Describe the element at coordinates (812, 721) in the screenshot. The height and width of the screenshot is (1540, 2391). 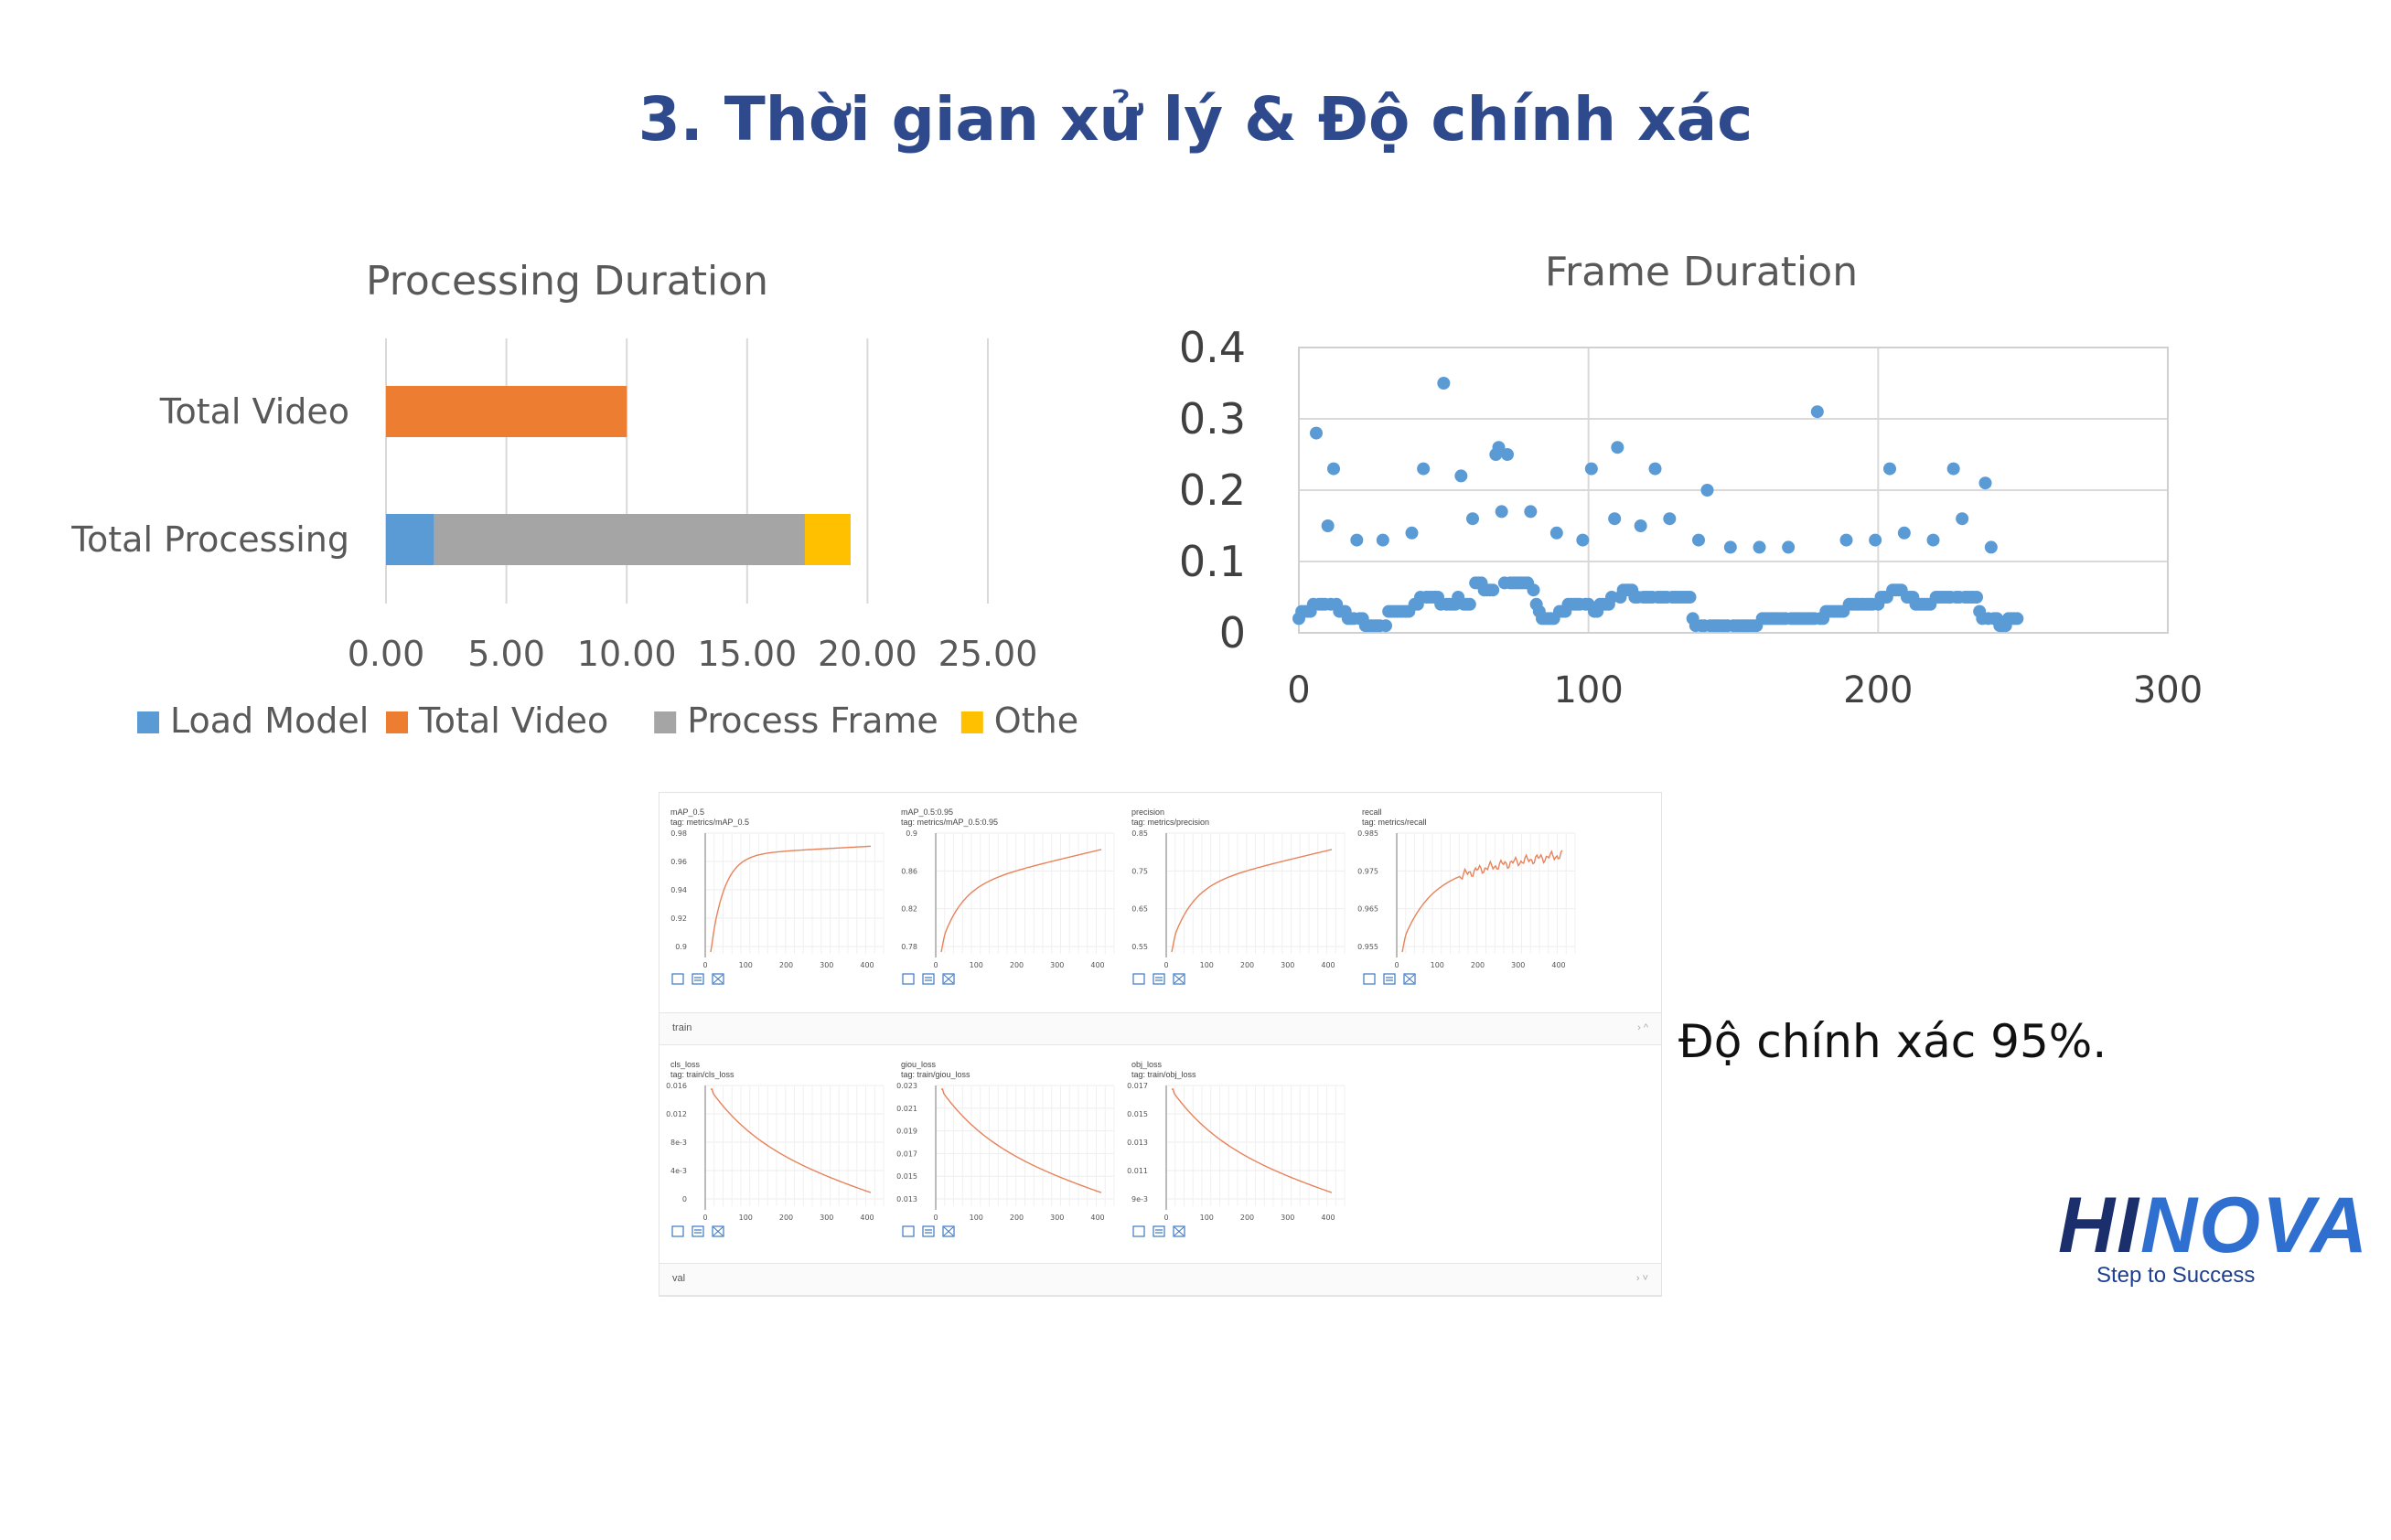
I see `legend-label: Process Frame` at that location.